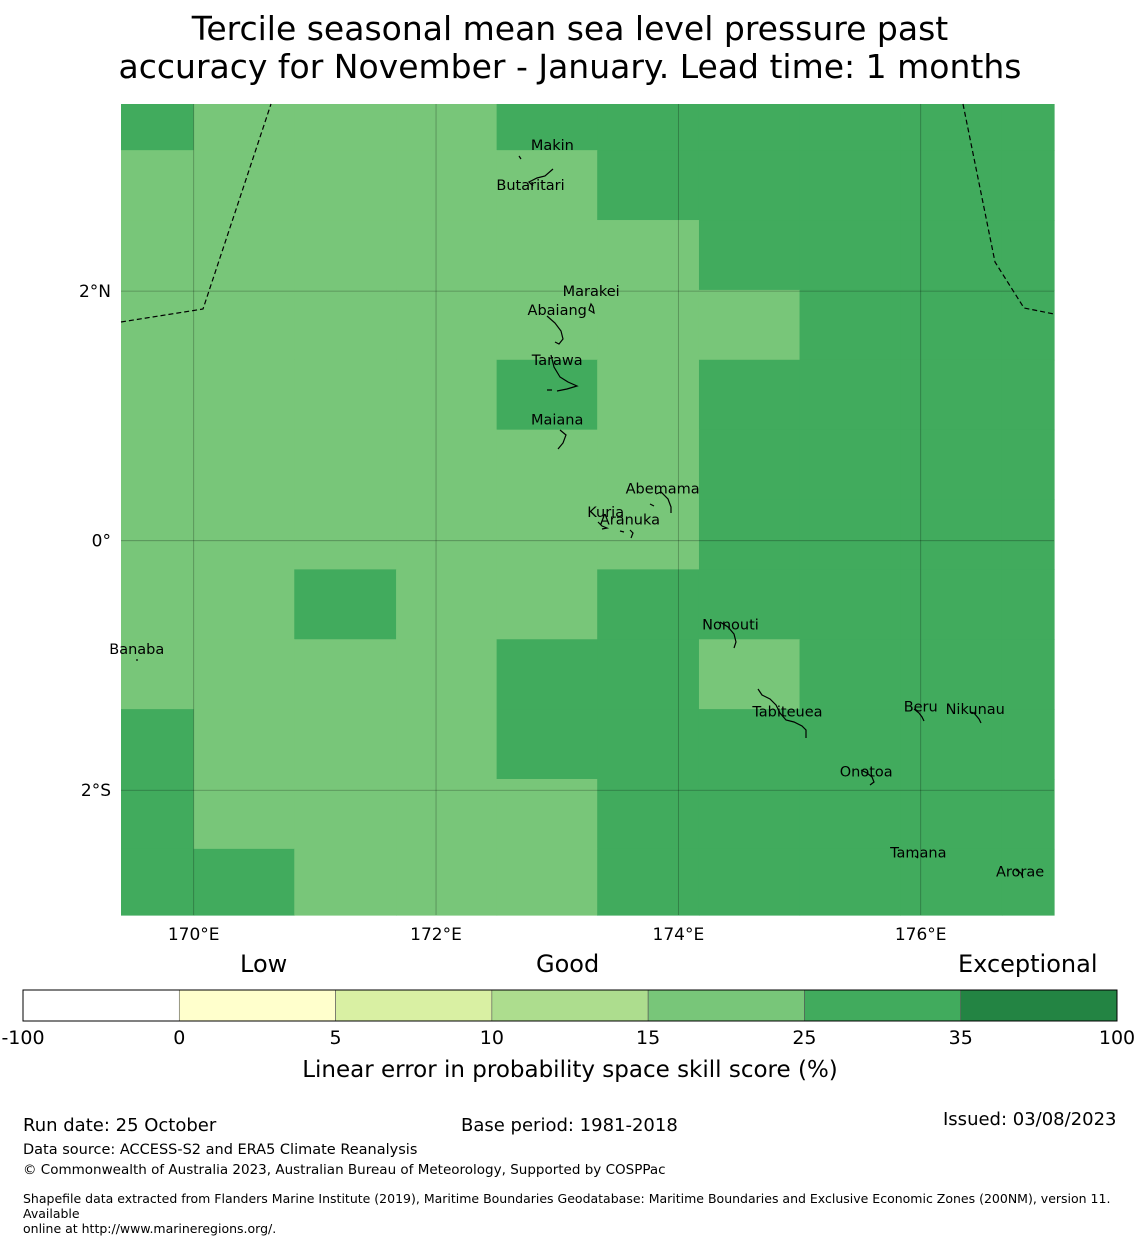 This screenshot has width=1140, height=1236. I want to click on legend-category-exceptional: Exceptional, so click(1028, 964).